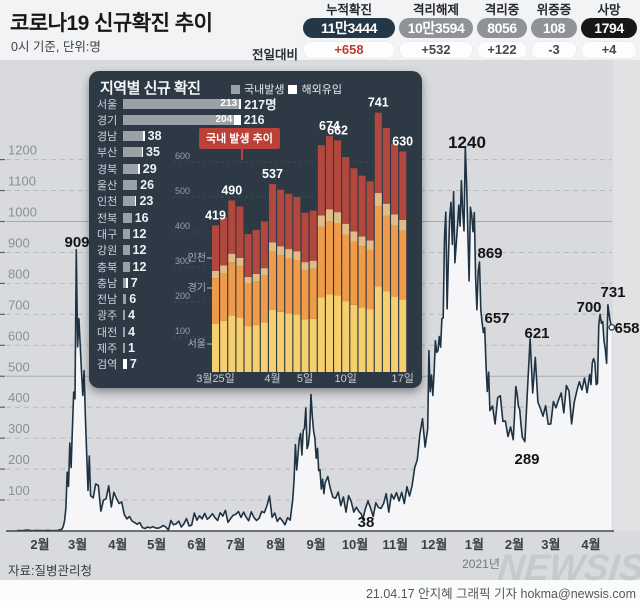 The image size is (640, 601). I want to click on bar-14-인천, so click(321, 221).